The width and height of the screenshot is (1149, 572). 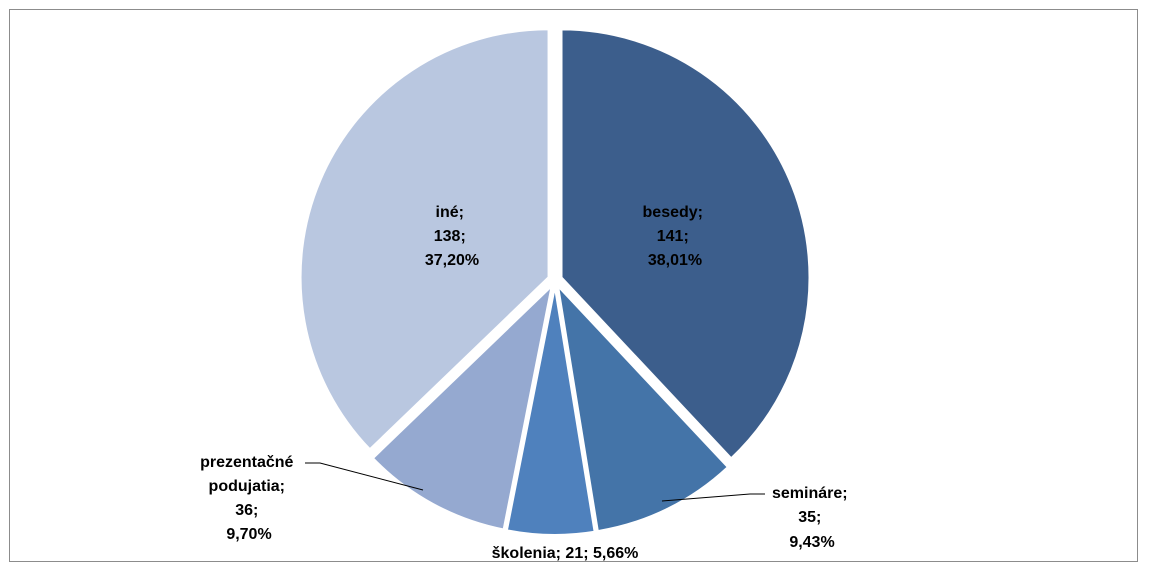 I want to click on label-ine-name: iné;, so click(x=450, y=212).